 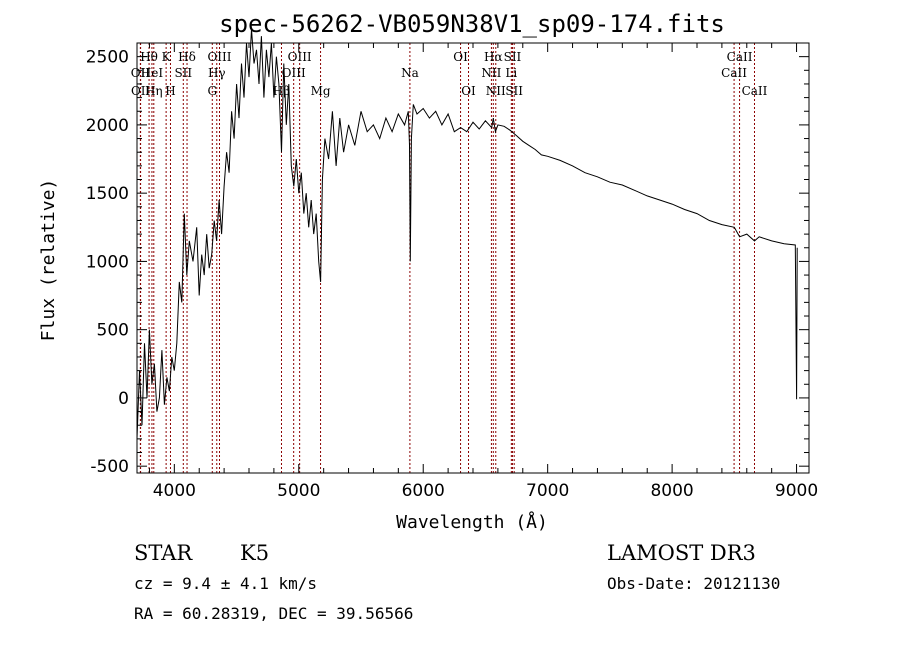 I want to click on line-label-H-gamma: Hγ, so click(x=217, y=73).